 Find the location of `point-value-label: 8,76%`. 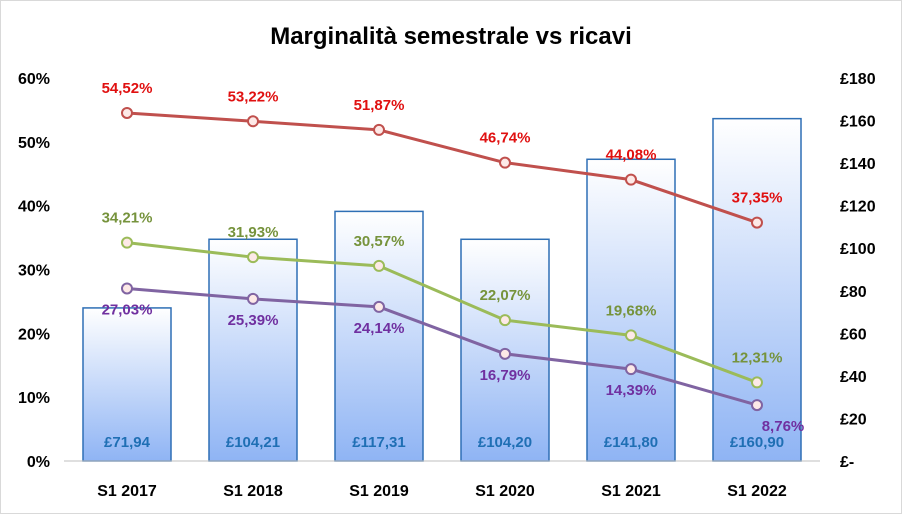

point-value-label: 8,76% is located at coordinates (783, 426).